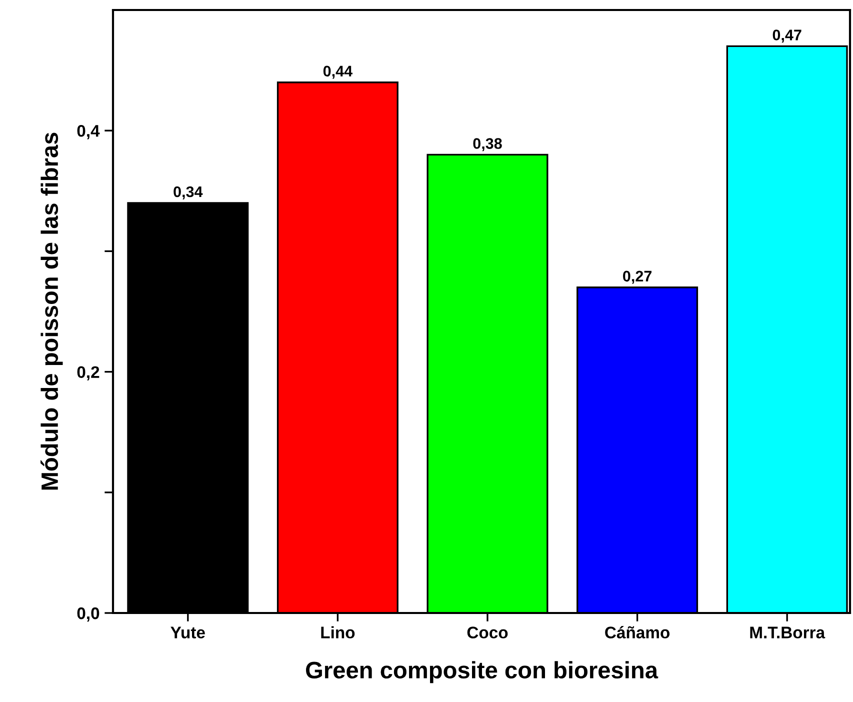 This screenshot has height=702, width=853. I want to click on x-tick-label: Cáñamo, so click(637, 632).